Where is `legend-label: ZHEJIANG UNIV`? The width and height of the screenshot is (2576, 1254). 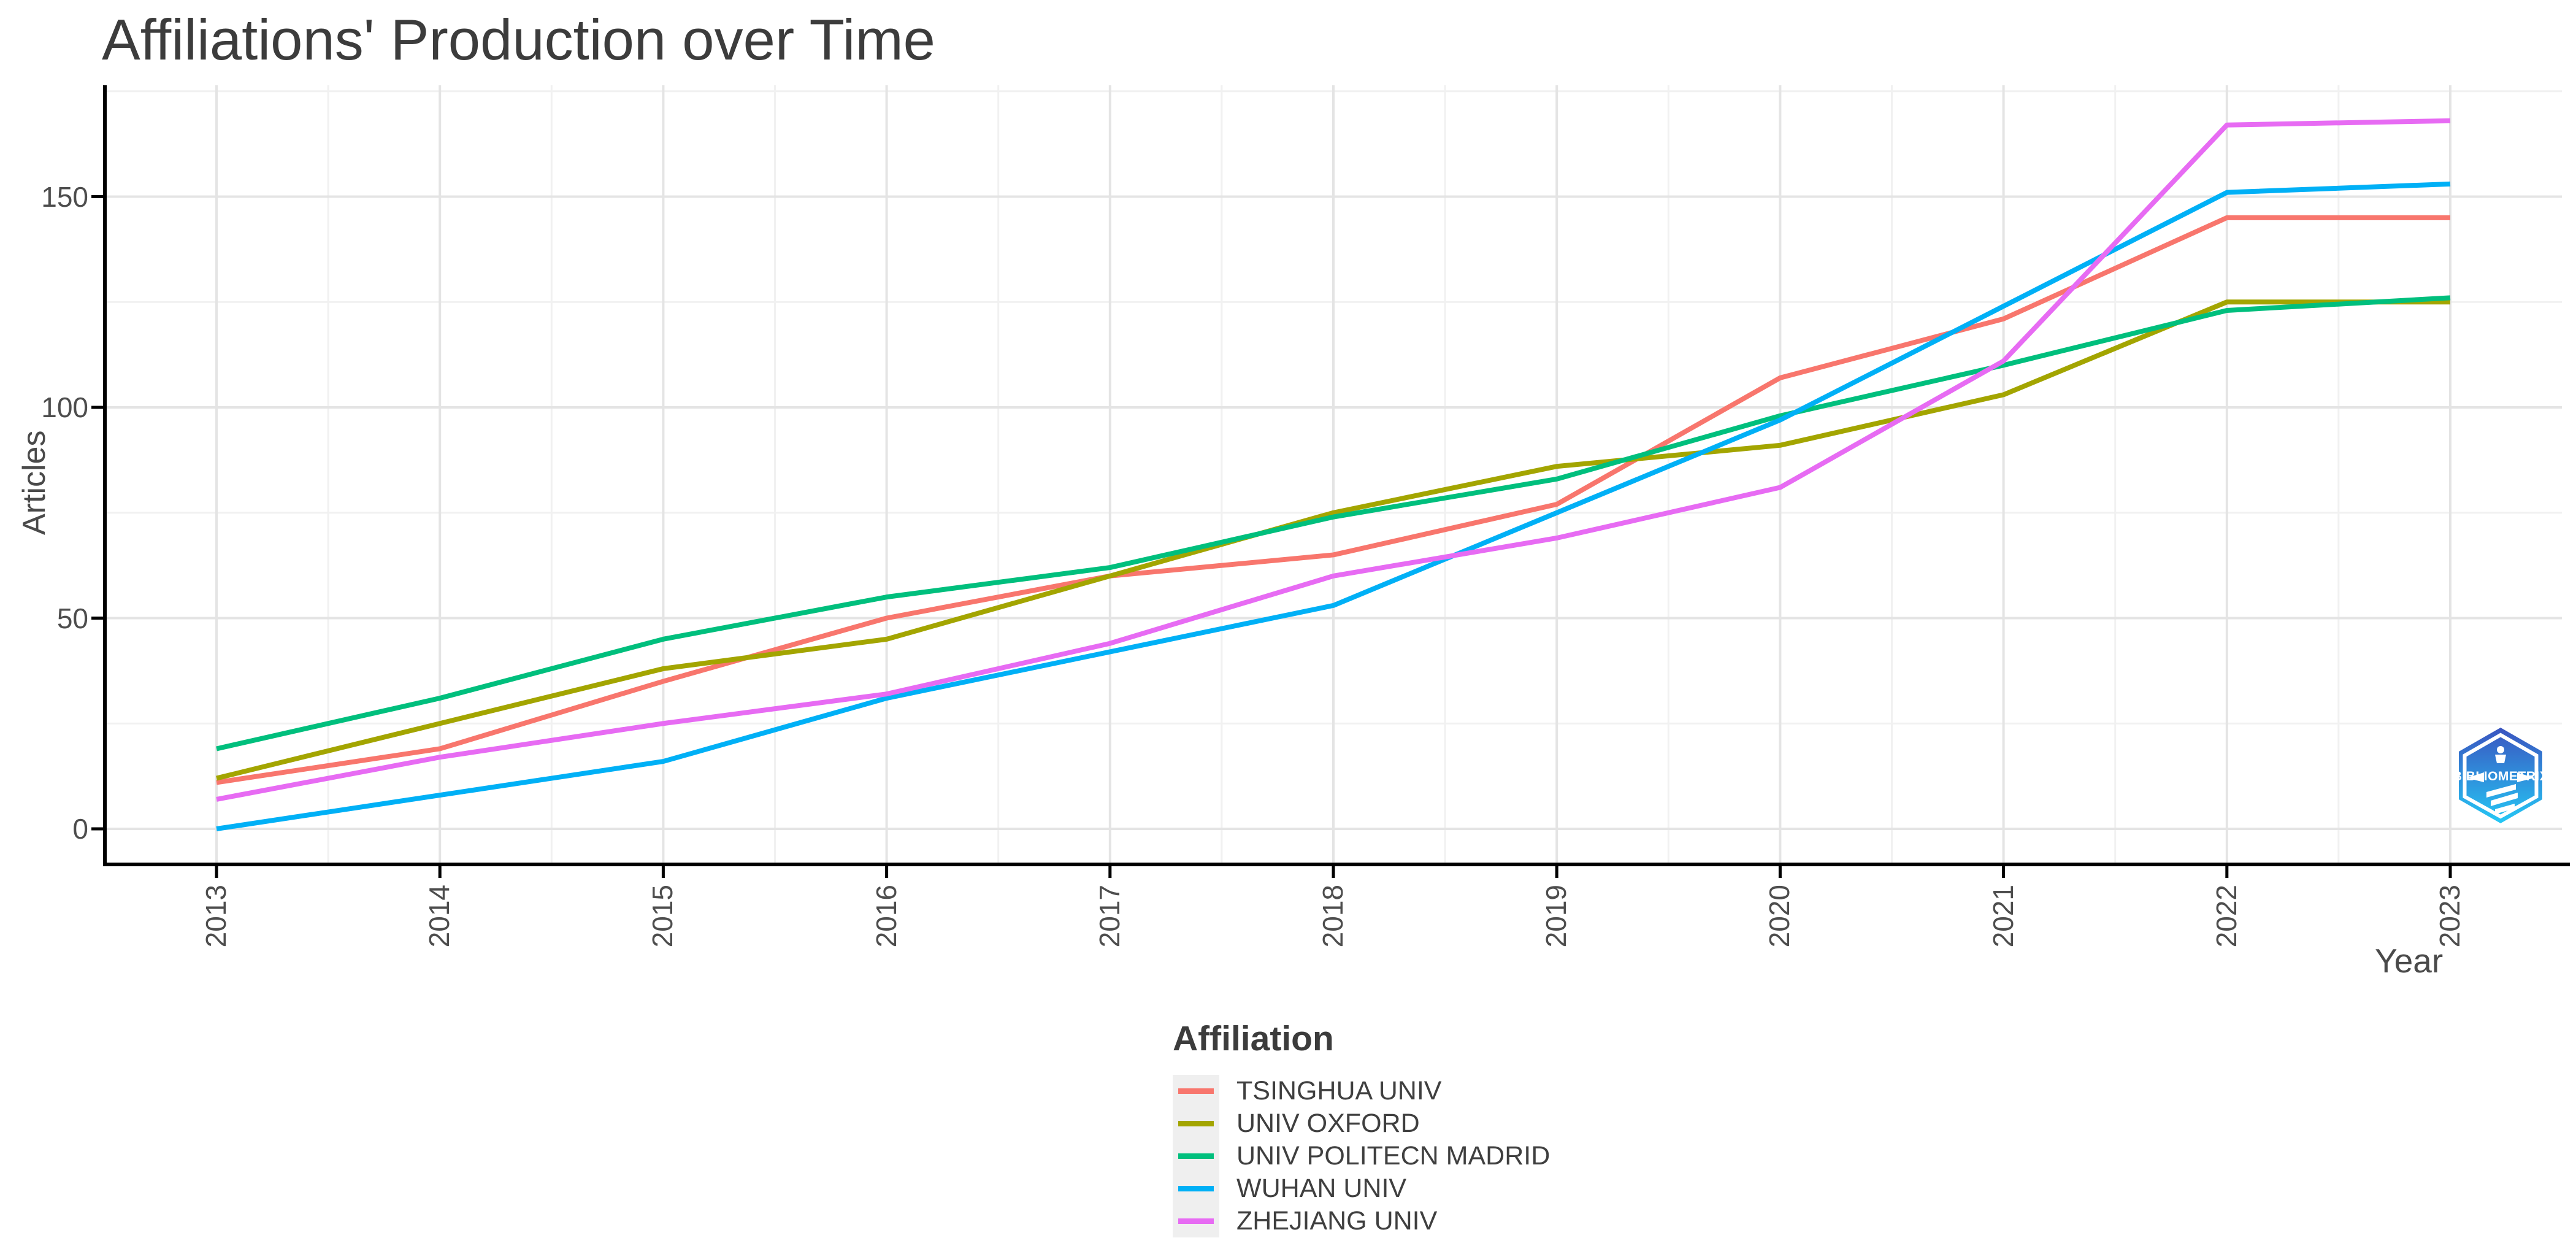 legend-label: ZHEJIANG UNIV is located at coordinates (1337, 1221).